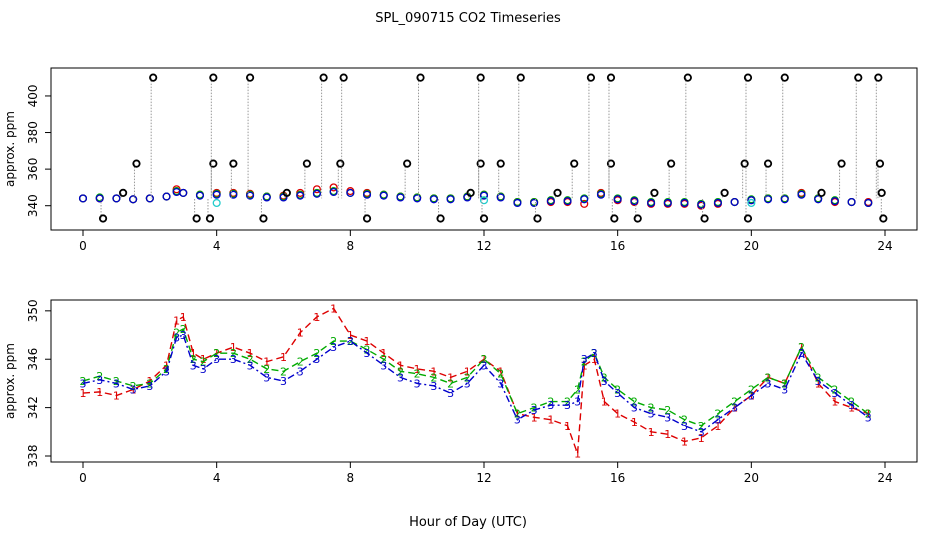 The image size is (936, 540). I want to click on x-tick-label: 12, so click(483, 246).